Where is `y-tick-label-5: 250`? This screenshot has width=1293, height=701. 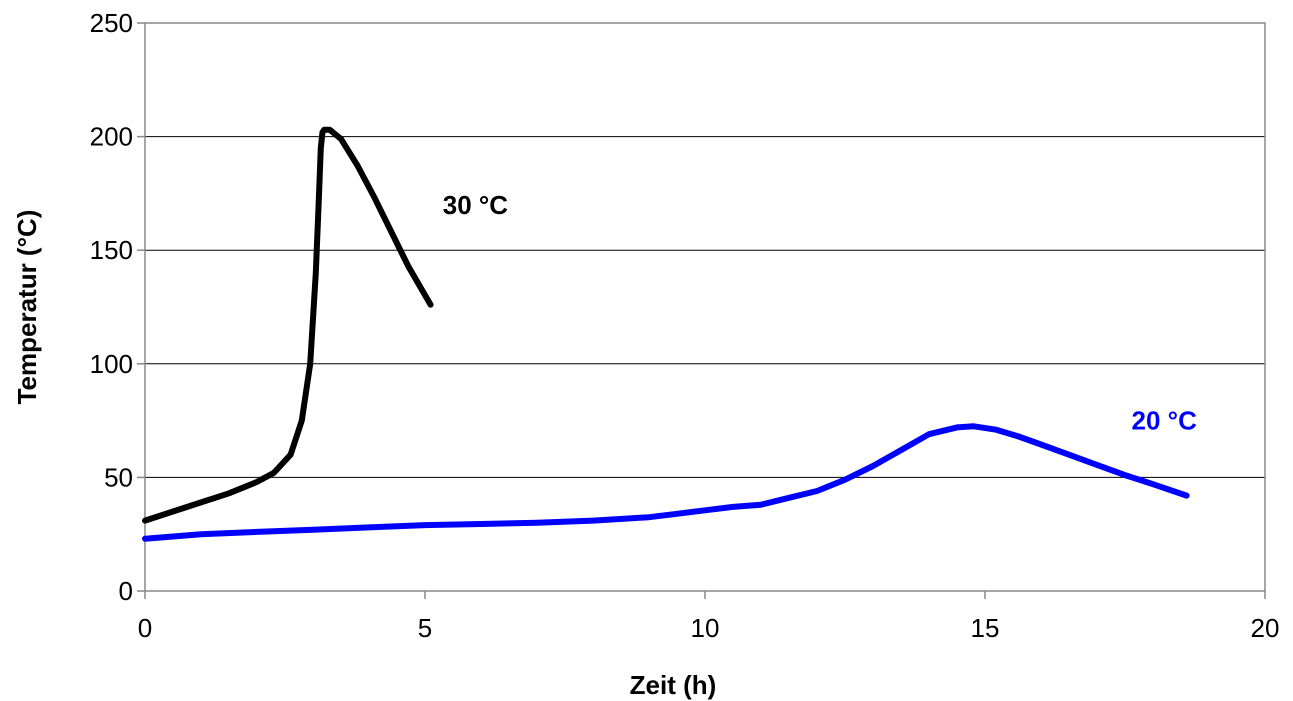
y-tick-label-5: 250 is located at coordinates (111, 23).